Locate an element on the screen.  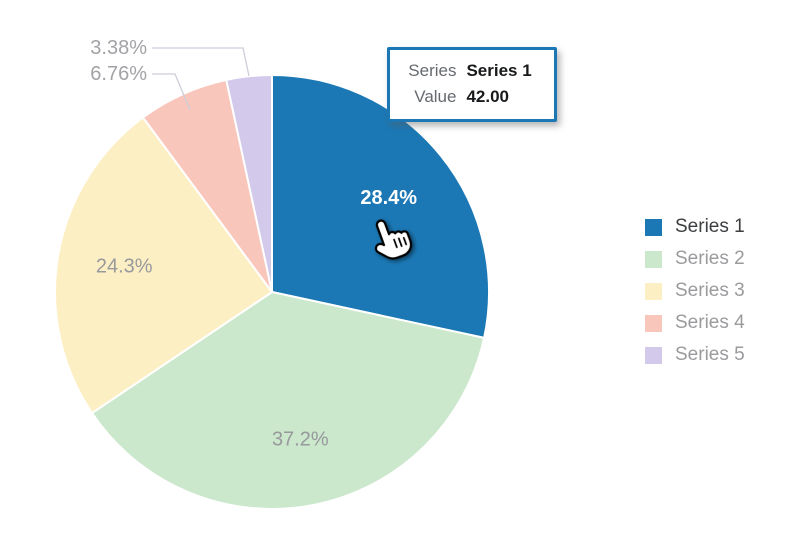
slice-percent-label: 24.3% is located at coordinates (124, 267).